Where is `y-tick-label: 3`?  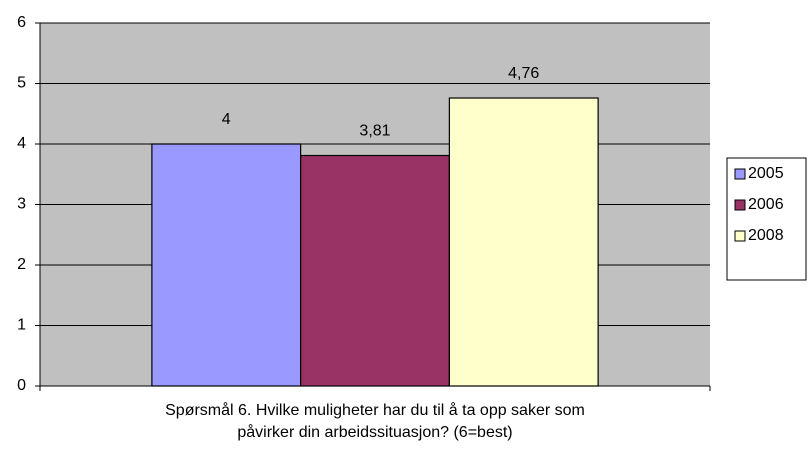 y-tick-label: 3 is located at coordinates (21, 204).